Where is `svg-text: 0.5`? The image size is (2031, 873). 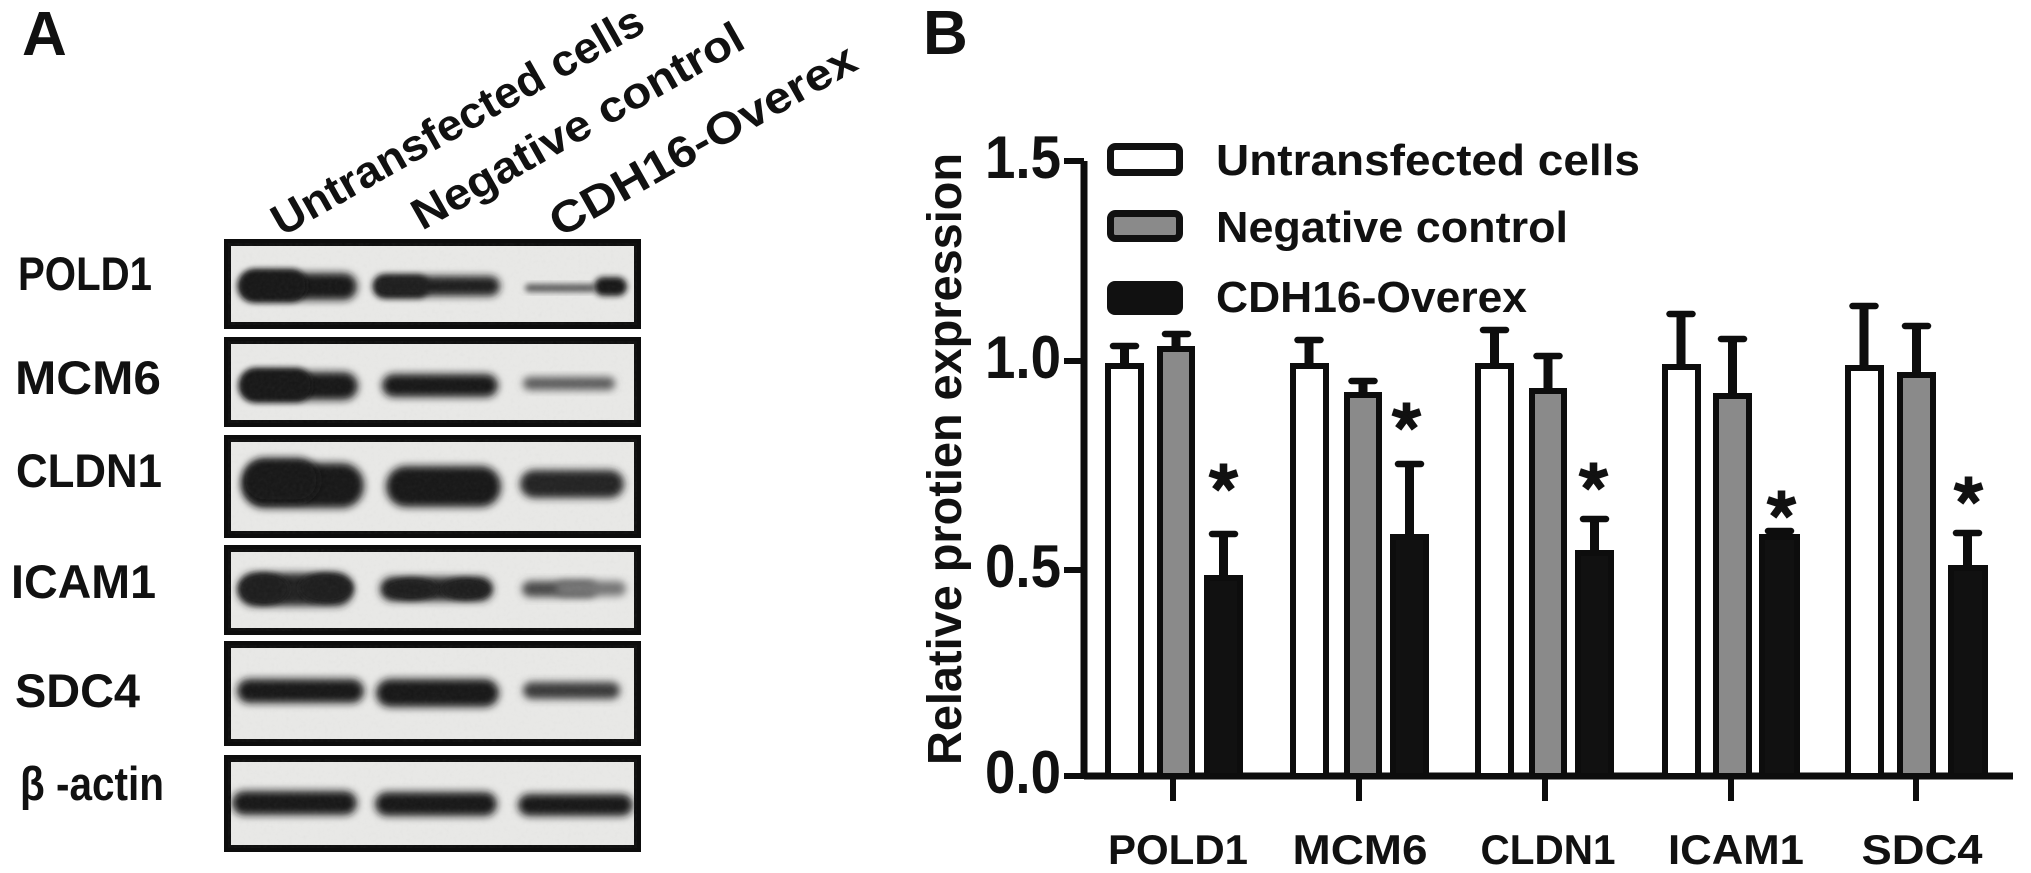 svg-text: 0.5 is located at coordinates (1023, 566).